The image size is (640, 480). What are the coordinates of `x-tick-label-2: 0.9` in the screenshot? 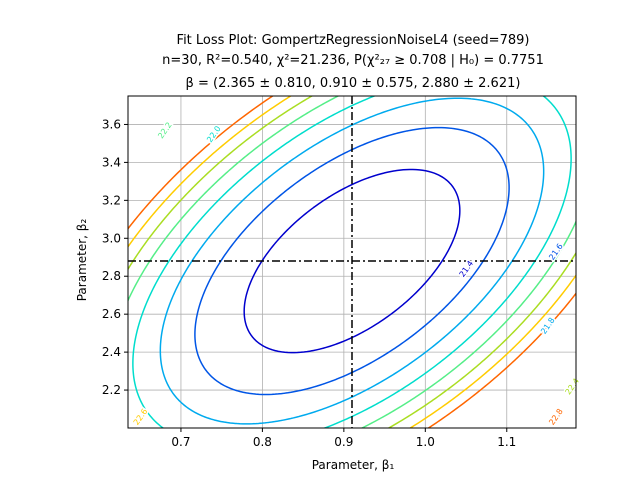 It's located at (343, 442).